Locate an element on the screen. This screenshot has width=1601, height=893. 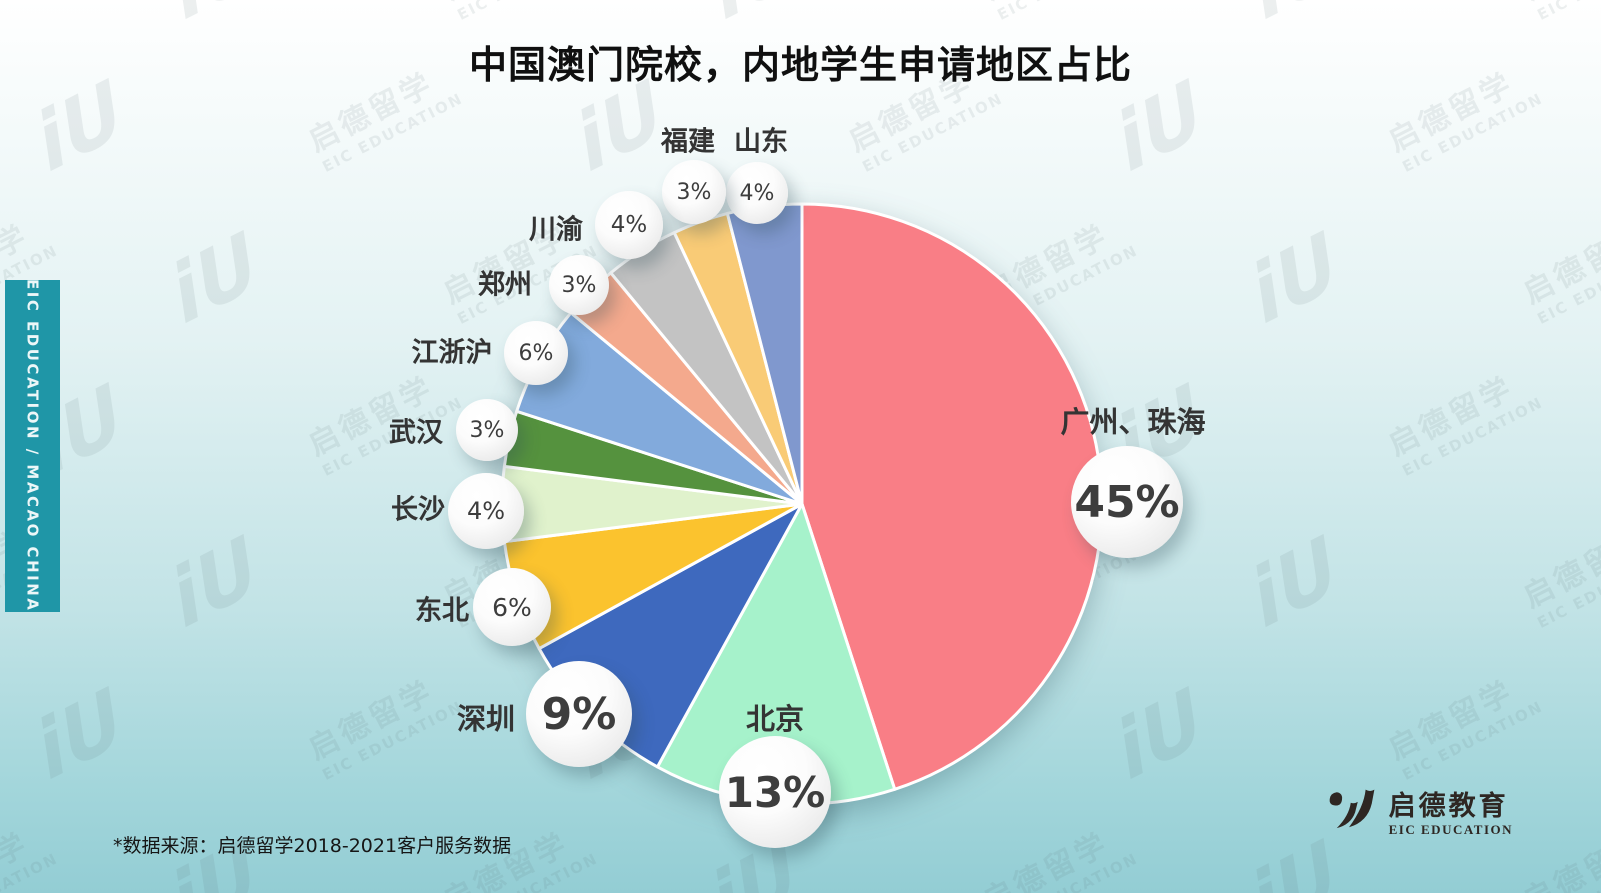
slice-label-fujian: 福建 is located at coordinates (688, 142).